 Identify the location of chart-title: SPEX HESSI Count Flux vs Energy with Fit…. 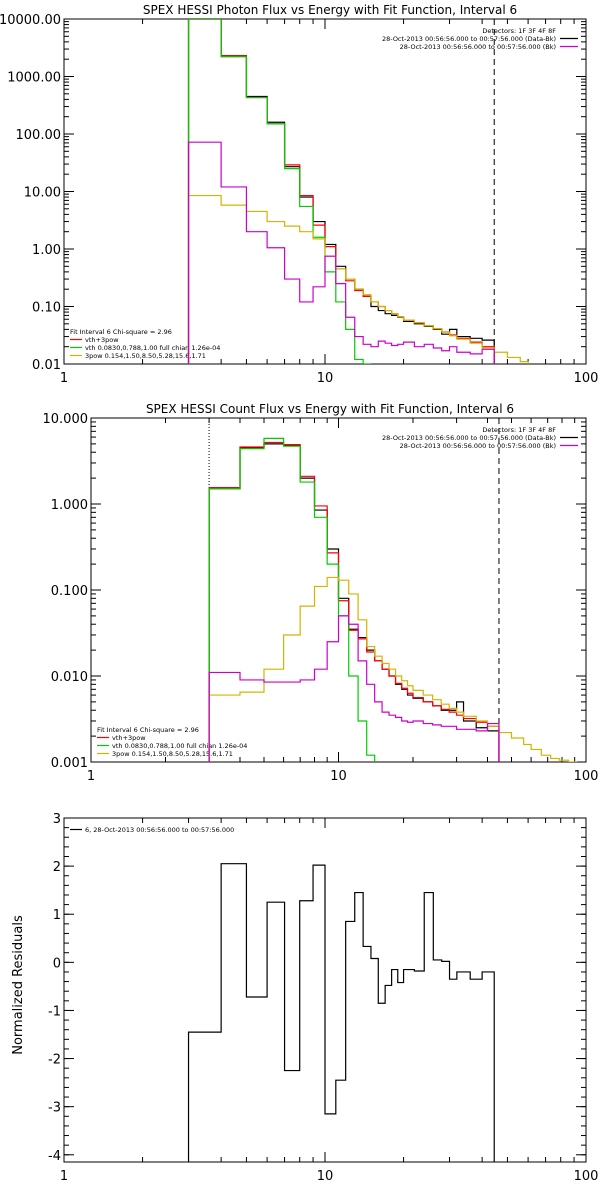
(330, 409).